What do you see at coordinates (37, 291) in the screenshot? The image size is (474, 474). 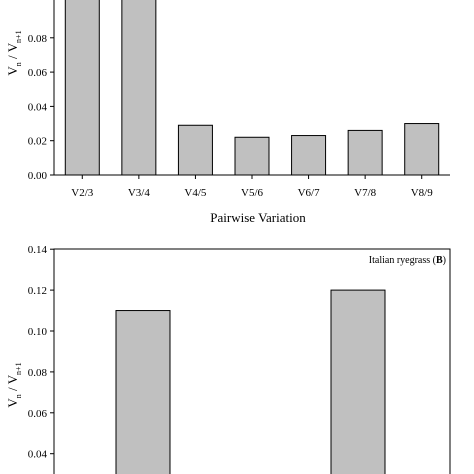 I see `panel-b-y-tick-label: 0.12` at bounding box center [37, 291].